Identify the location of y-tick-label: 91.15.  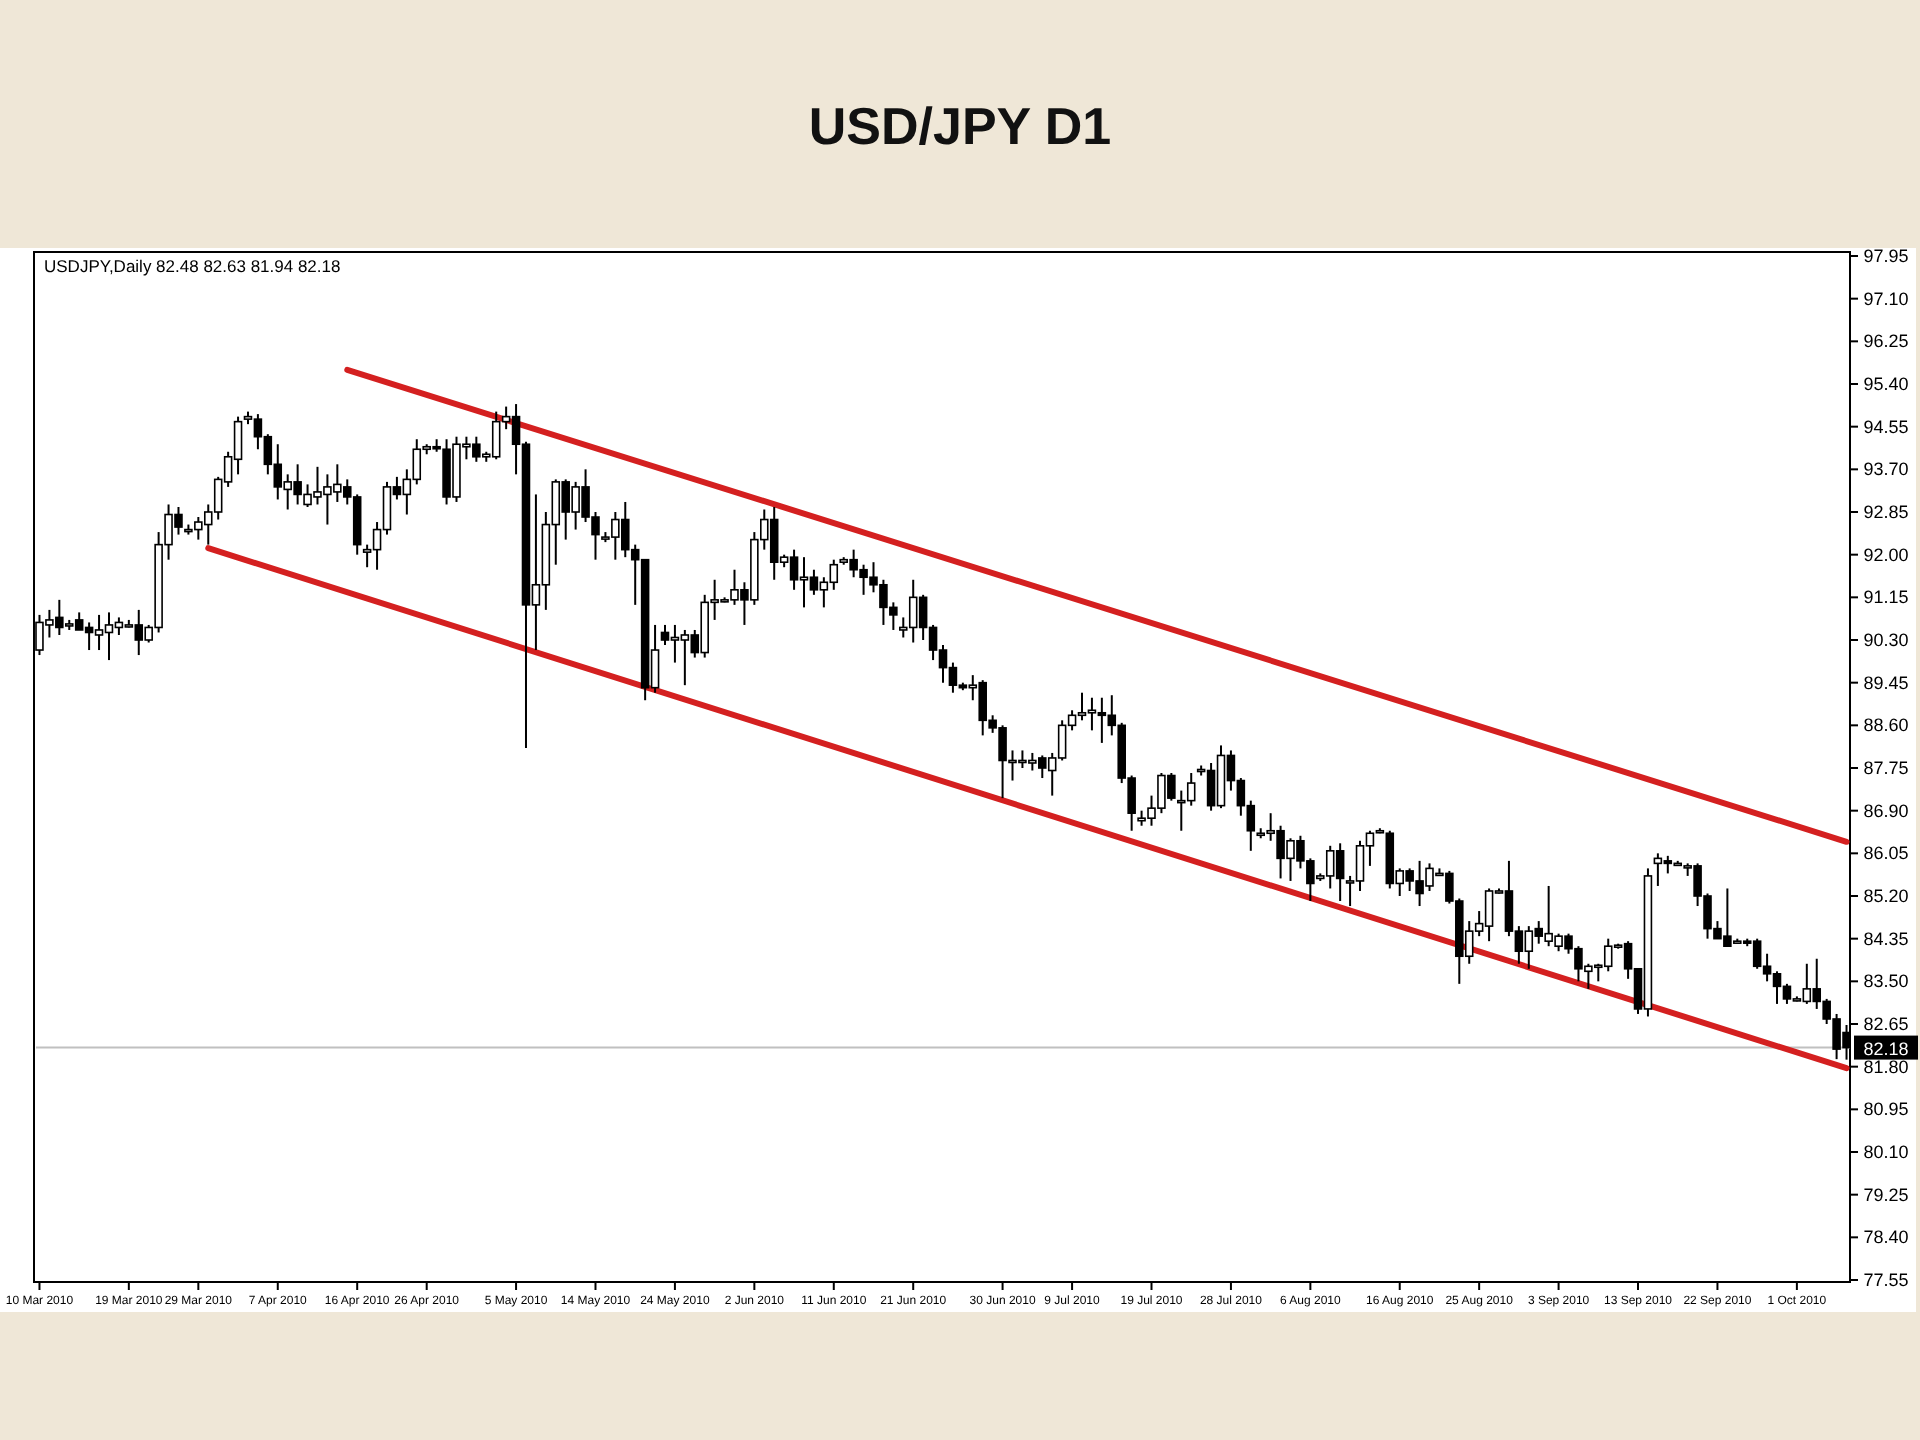
(1886, 597).